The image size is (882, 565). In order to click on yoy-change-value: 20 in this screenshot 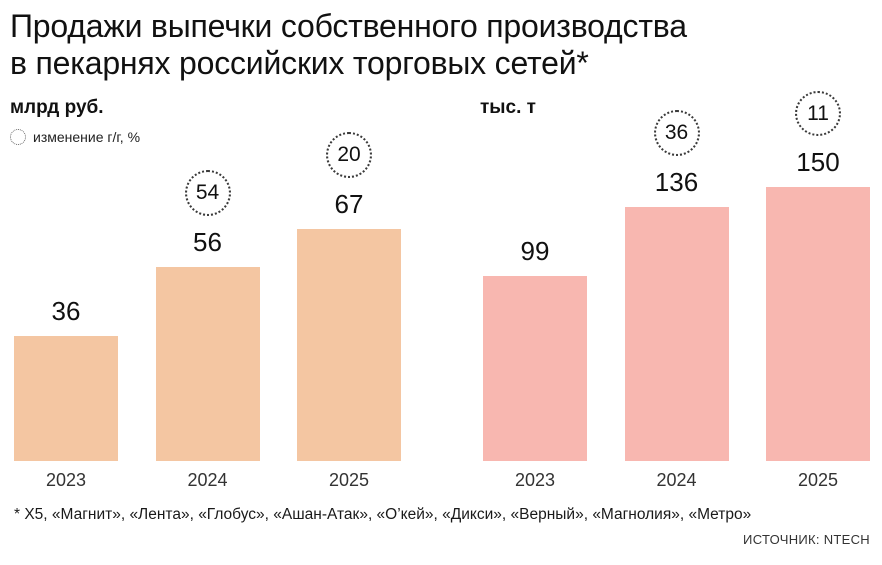, I will do `click(349, 154)`.